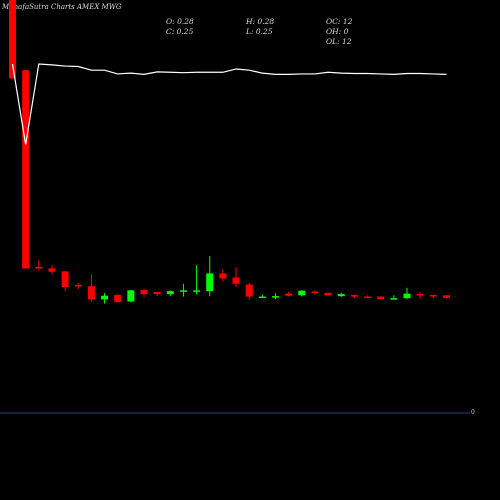 The width and height of the screenshot is (500, 500). Describe the element at coordinates (170, 21) in the screenshot. I see `open-label: O:` at that location.